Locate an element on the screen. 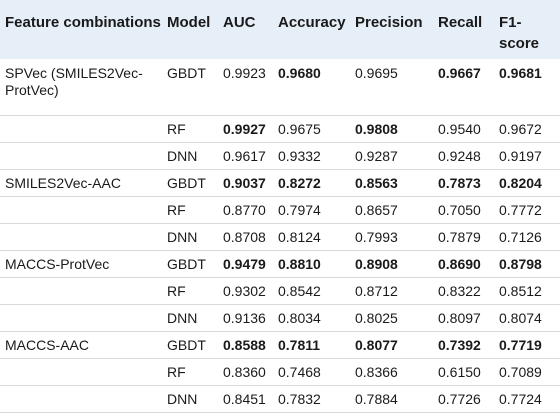  cell-recall: 0.7873 is located at coordinates (459, 182).